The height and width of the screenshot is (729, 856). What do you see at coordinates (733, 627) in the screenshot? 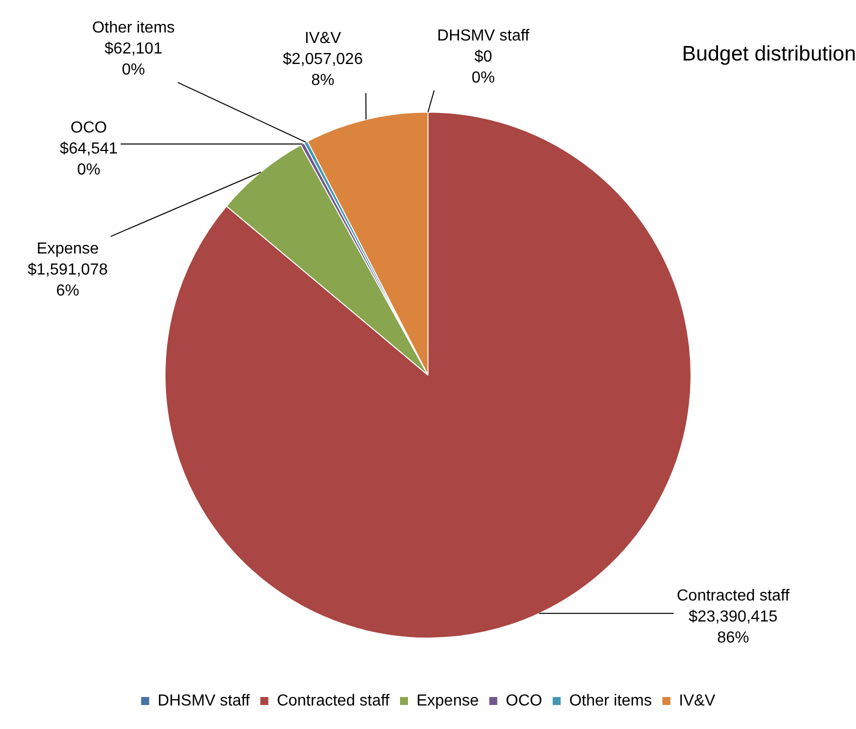
I see `data-label: $23,390,415 86%` at bounding box center [733, 627].